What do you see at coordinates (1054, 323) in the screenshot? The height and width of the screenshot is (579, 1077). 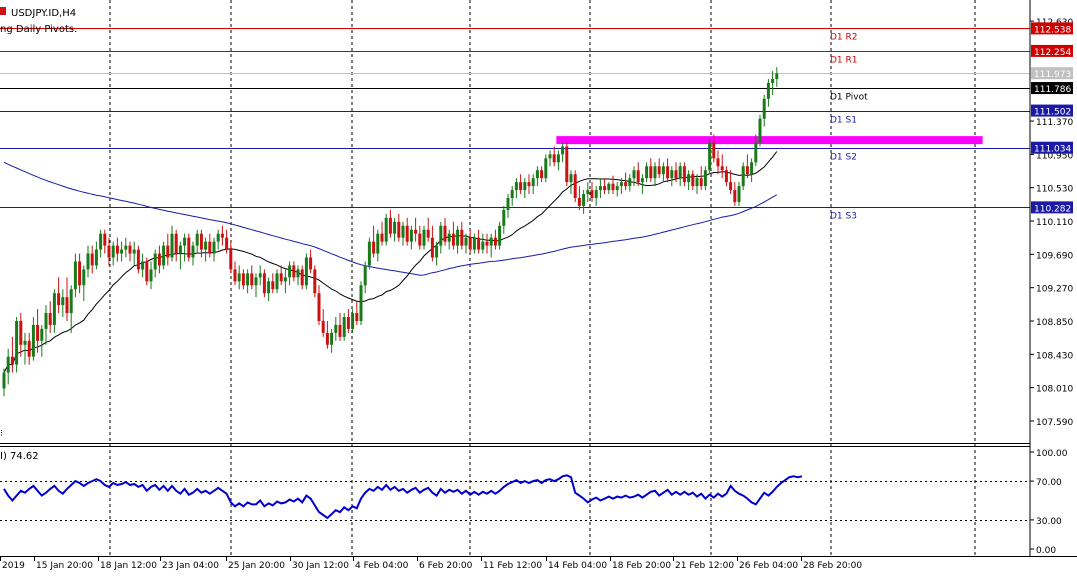 I see `price-tick-label: 108.850` at bounding box center [1054, 323].